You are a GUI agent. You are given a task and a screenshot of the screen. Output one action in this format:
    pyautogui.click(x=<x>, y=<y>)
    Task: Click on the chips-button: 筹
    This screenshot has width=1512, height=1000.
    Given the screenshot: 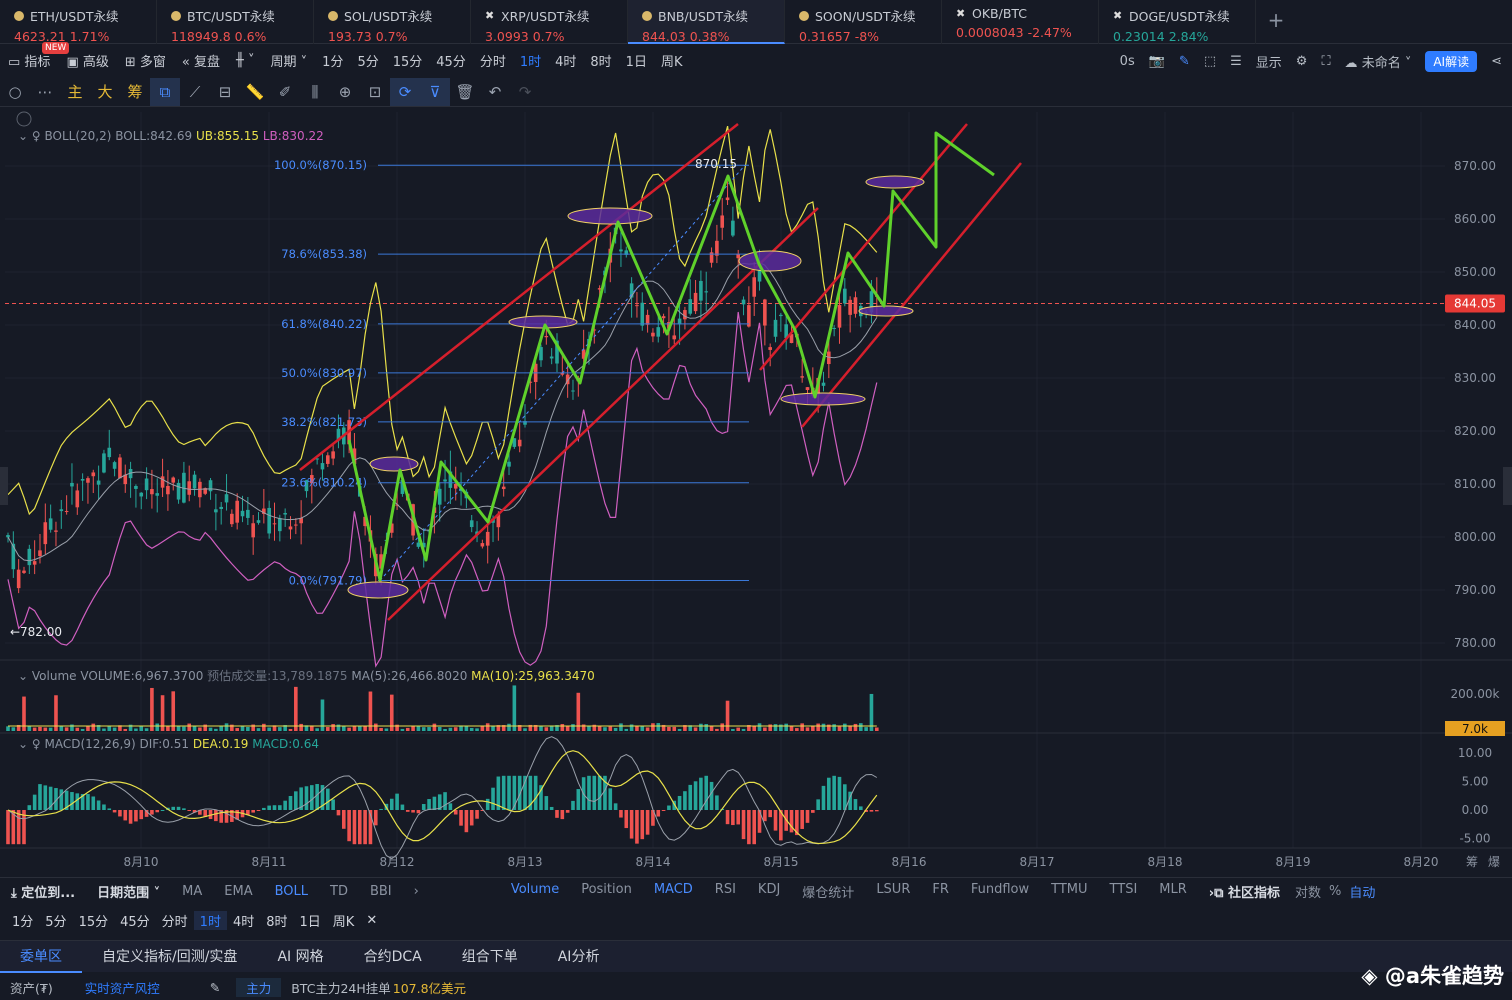 What is the action you would take?
    pyautogui.click(x=135, y=92)
    